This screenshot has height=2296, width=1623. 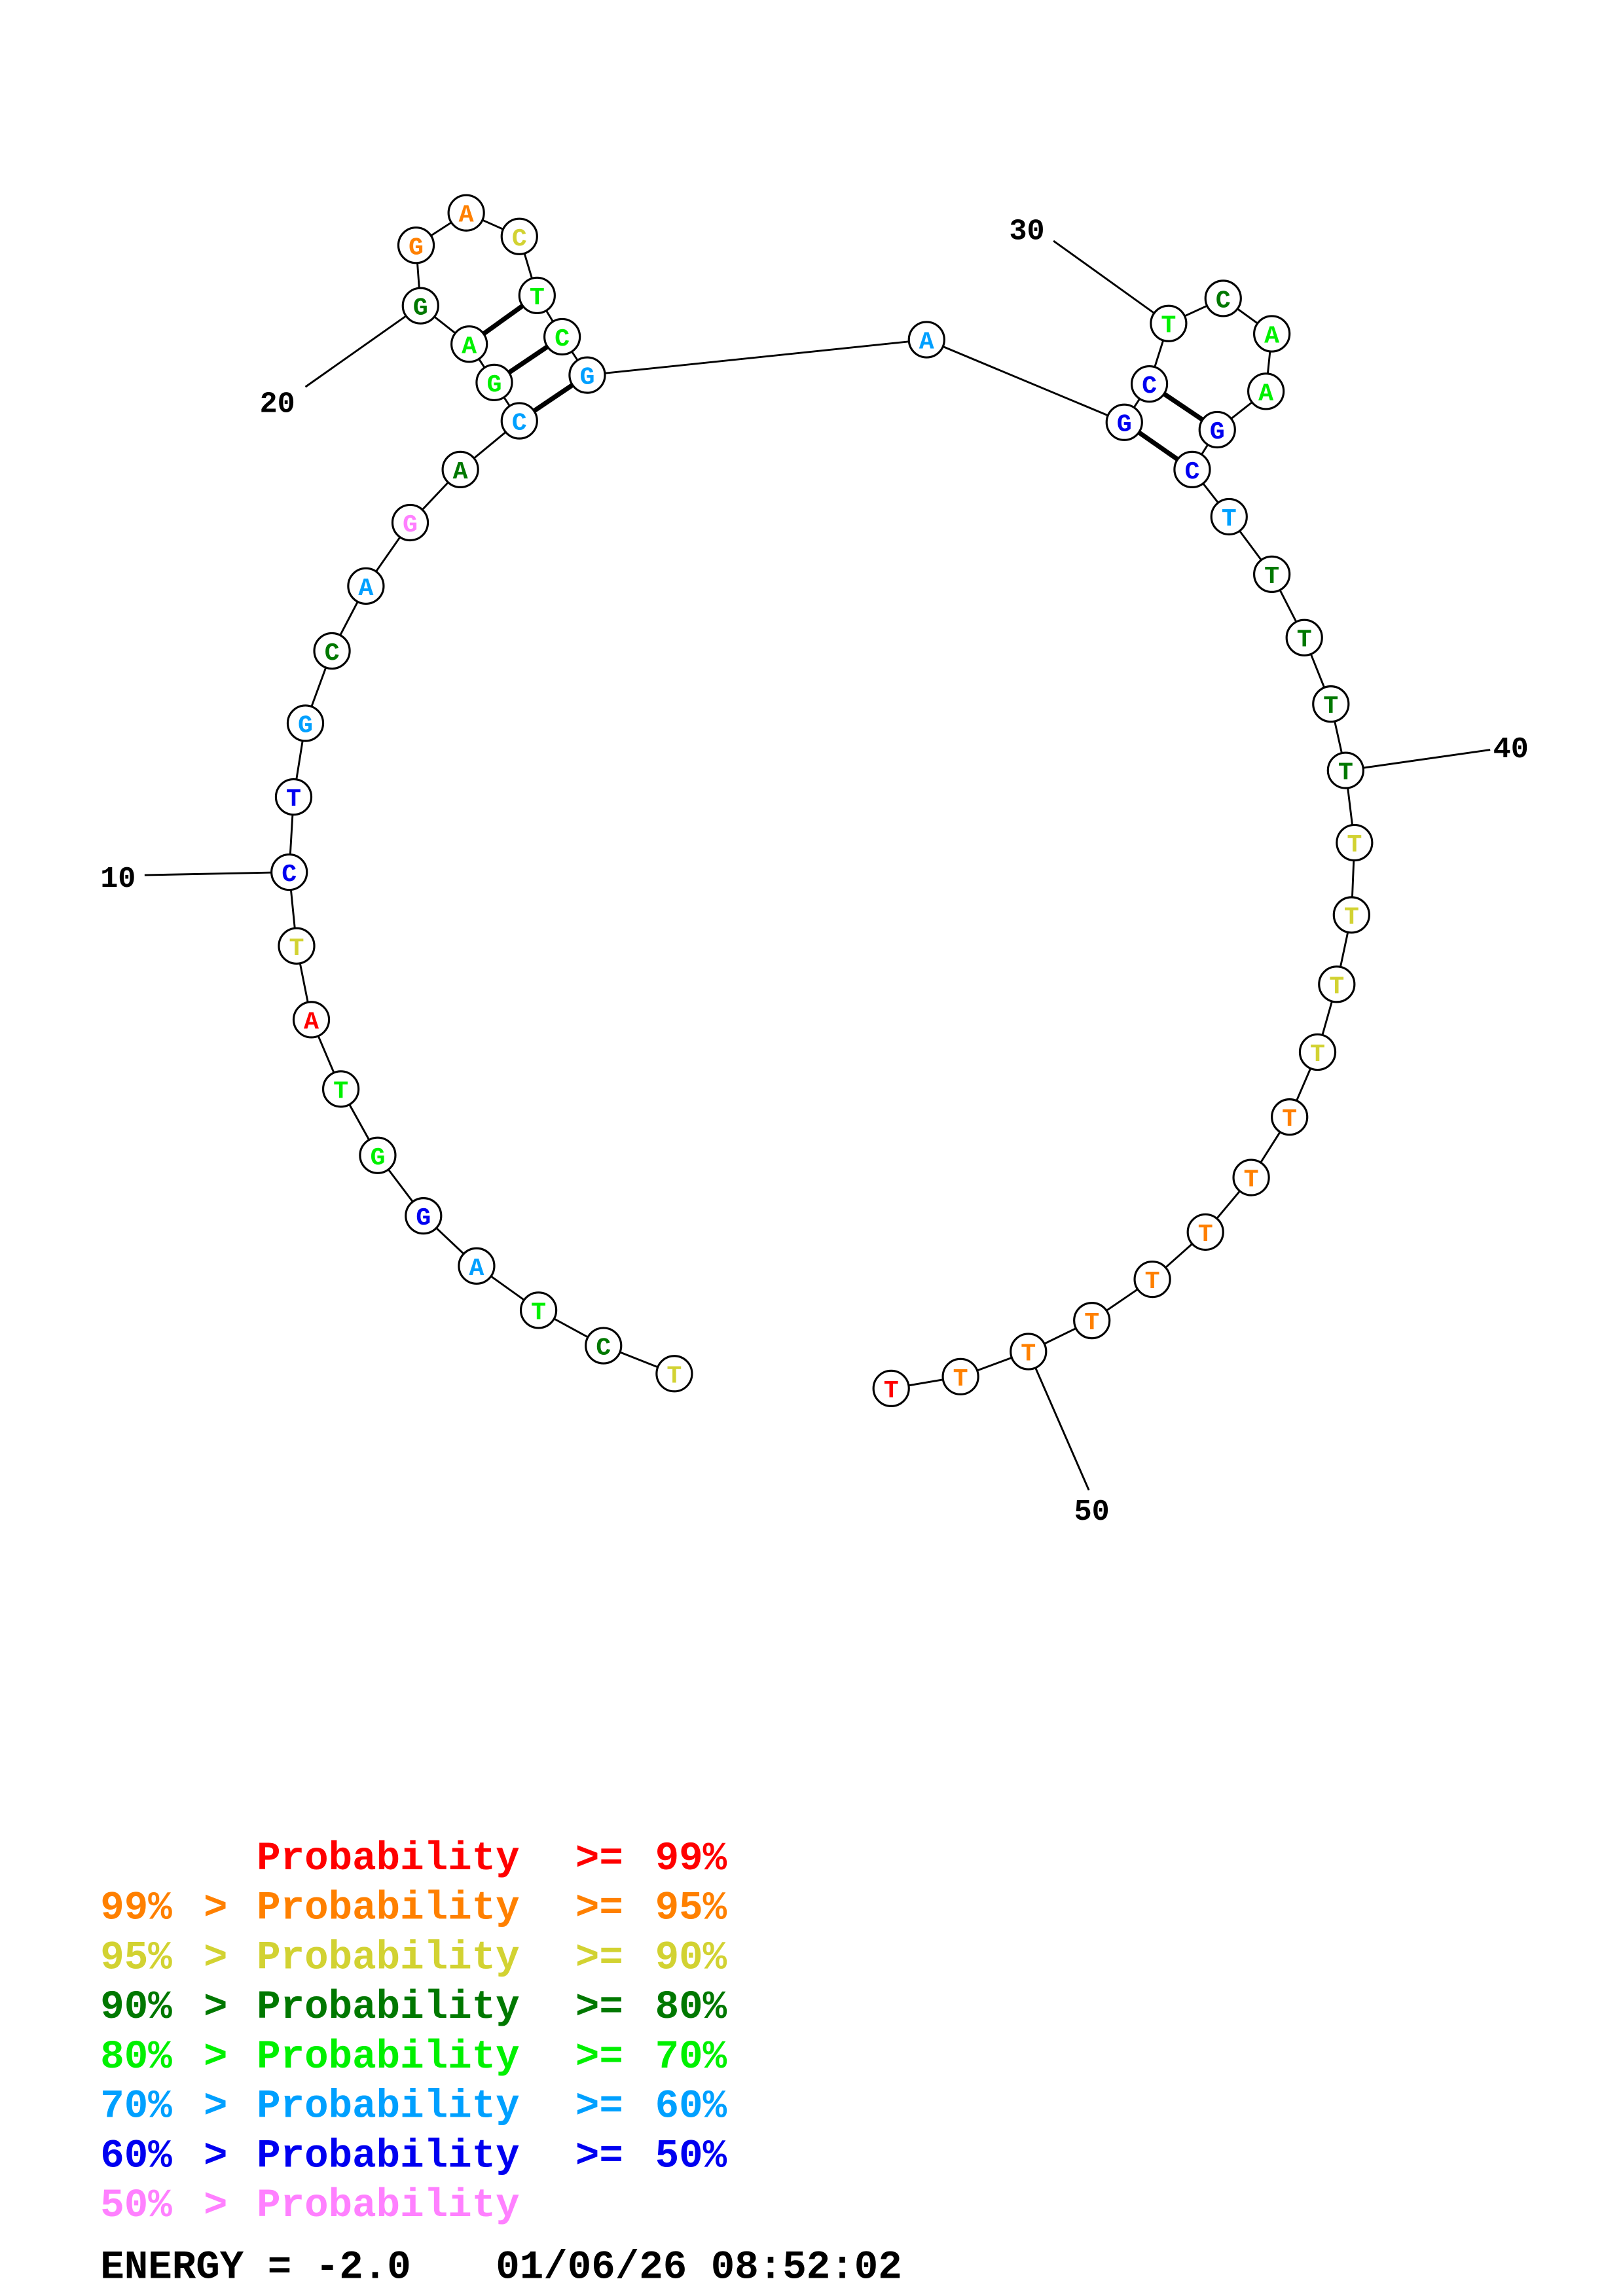 What do you see at coordinates (691, 2156) in the screenshot?
I see `legend-value: 50%` at bounding box center [691, 2156].